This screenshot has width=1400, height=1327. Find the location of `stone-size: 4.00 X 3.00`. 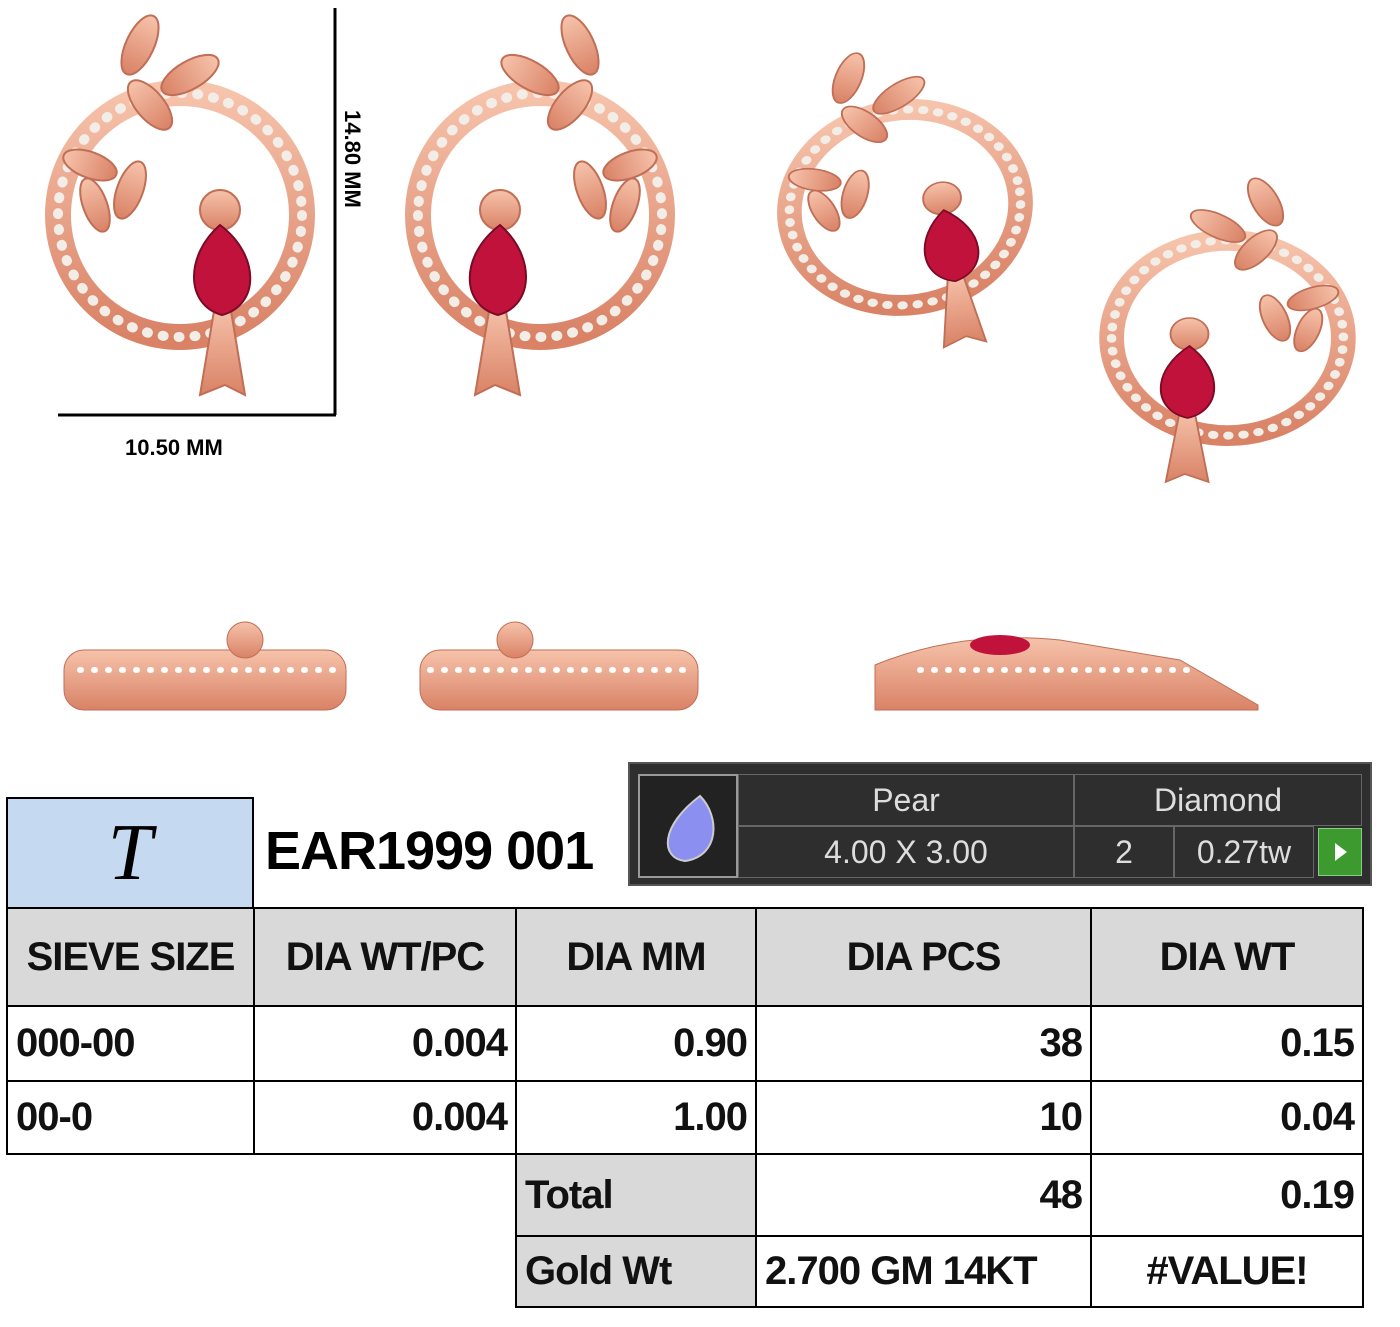

stone-size: 4.00 X 3.00 is located at coordinates (906, 852).